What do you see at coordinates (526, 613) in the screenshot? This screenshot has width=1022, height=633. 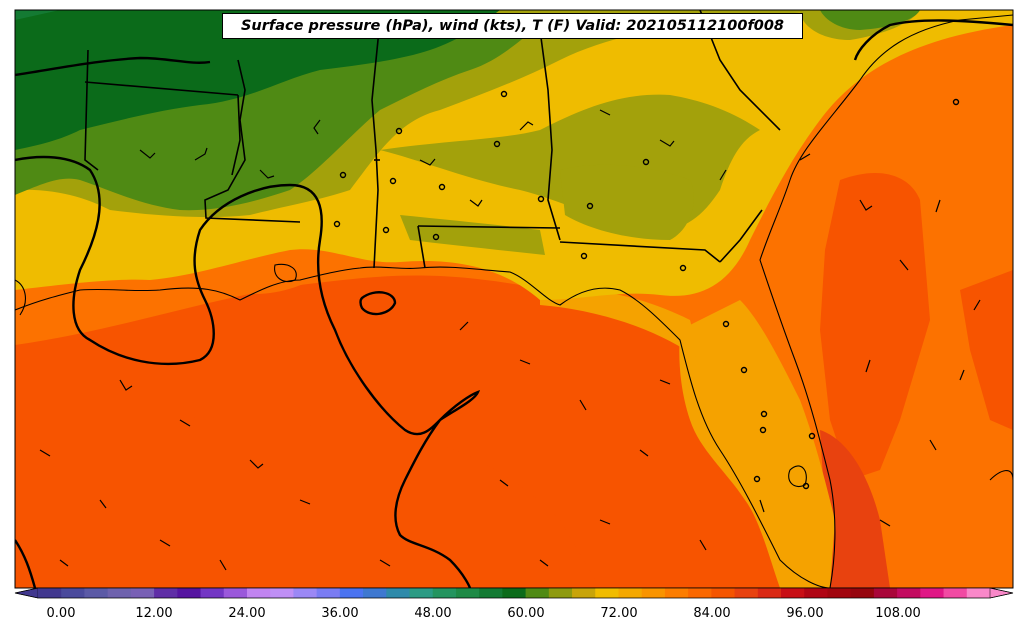 I see `colorbar-tick-label: 60.00` at bounding box center [526, 613].